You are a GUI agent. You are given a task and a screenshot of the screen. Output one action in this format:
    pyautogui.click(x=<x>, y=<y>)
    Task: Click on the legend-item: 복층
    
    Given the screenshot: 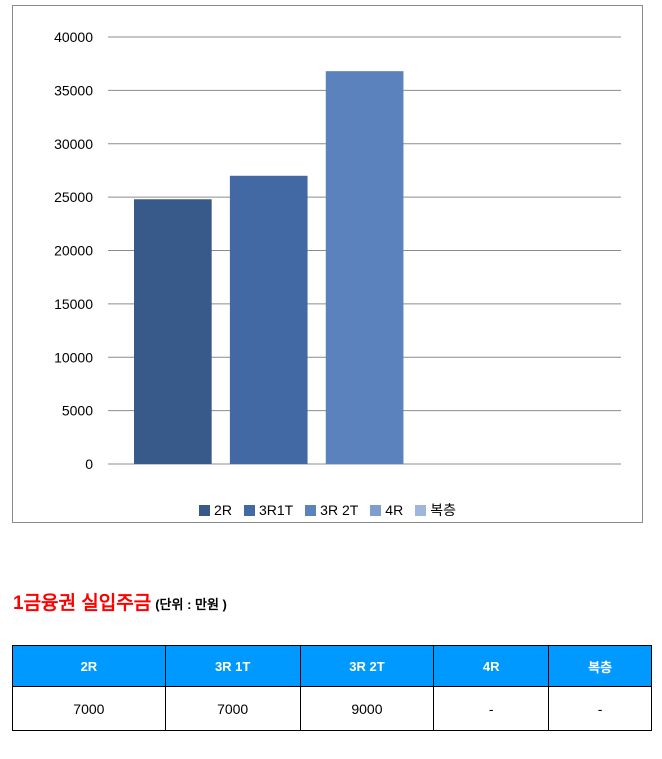 What is the action you would take?
    pyautogui.click(x=435, y=510)
    